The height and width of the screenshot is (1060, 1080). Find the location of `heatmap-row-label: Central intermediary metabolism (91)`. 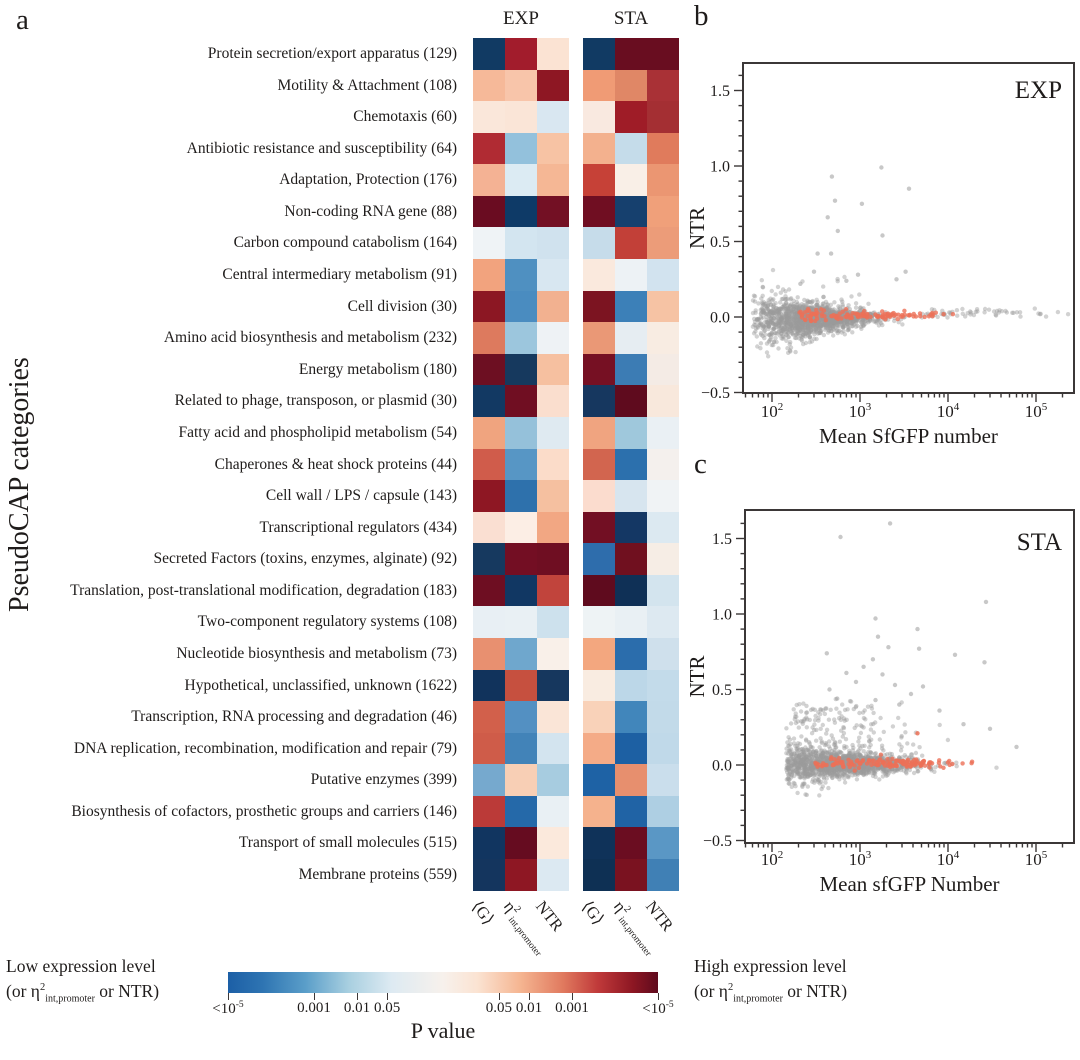

heatmap-row-label: Central intermediary metabolism (91) is located at coordinates (339, 275).